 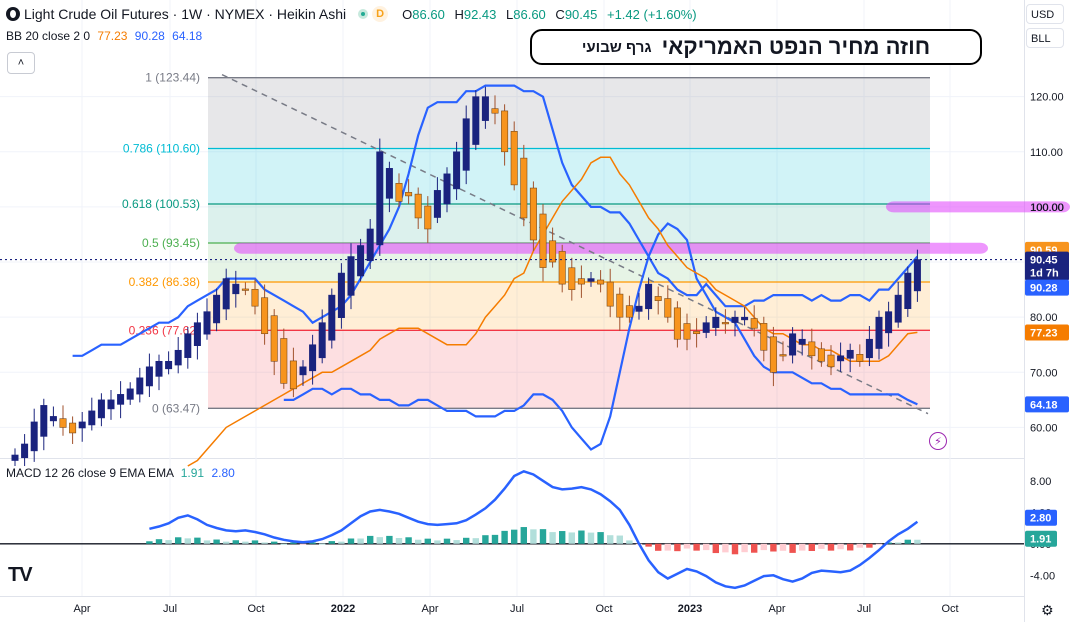 I want to click on price-tag-label: 64.18, so click(x=1044, y=405).